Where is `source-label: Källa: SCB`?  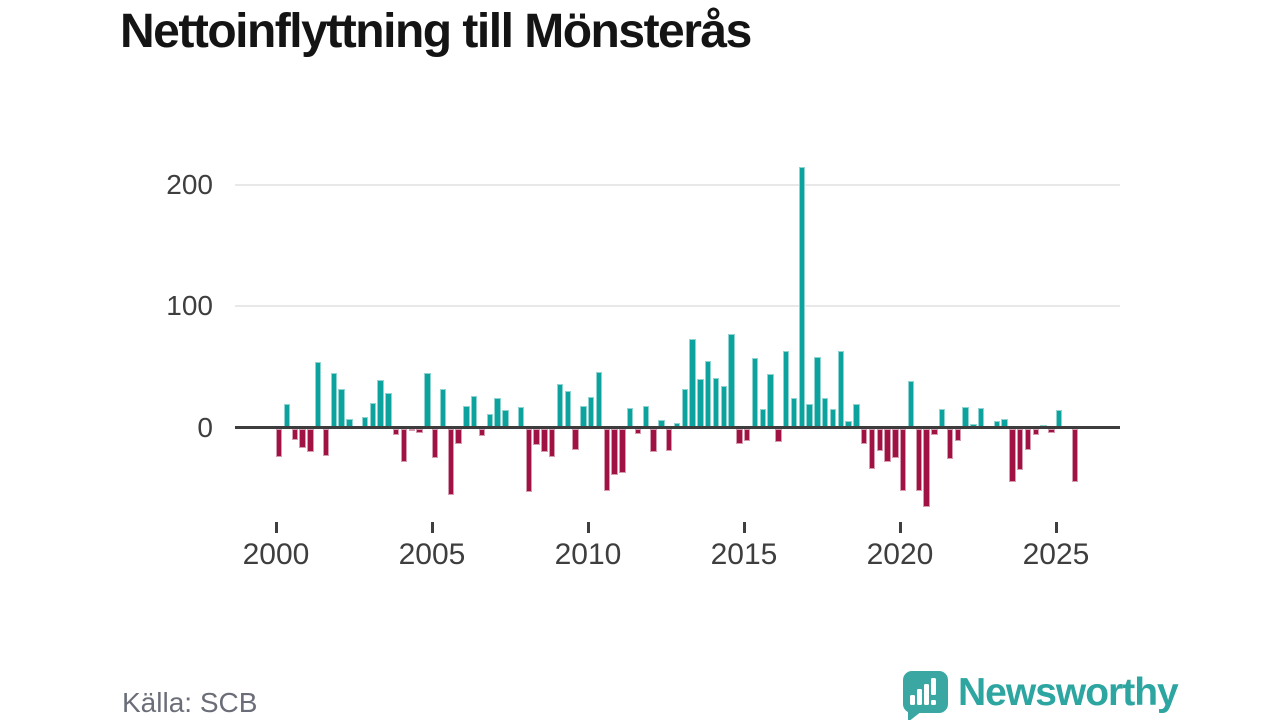
source-label: Källa: SCB is located at coordinates (190, 702).